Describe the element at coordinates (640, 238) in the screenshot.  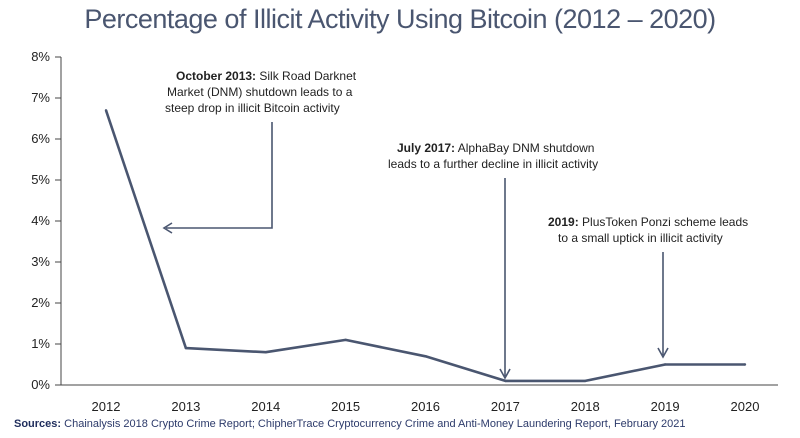
I see `annotation-2019-line2: to a small uptick in illicit activity` at that location.